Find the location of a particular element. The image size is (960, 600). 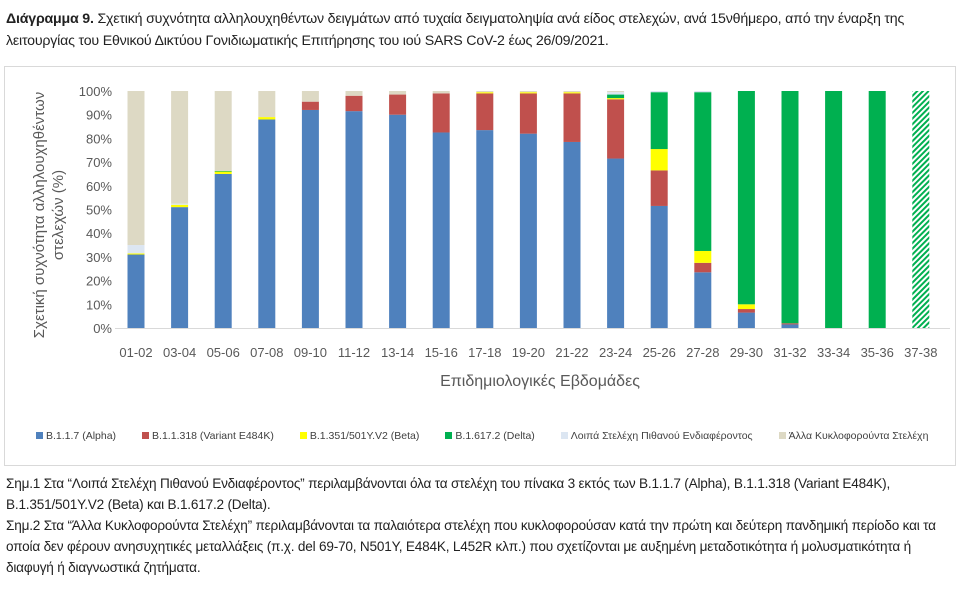

bar-segment-01-02-s2 is located at coordinates (136, 254).